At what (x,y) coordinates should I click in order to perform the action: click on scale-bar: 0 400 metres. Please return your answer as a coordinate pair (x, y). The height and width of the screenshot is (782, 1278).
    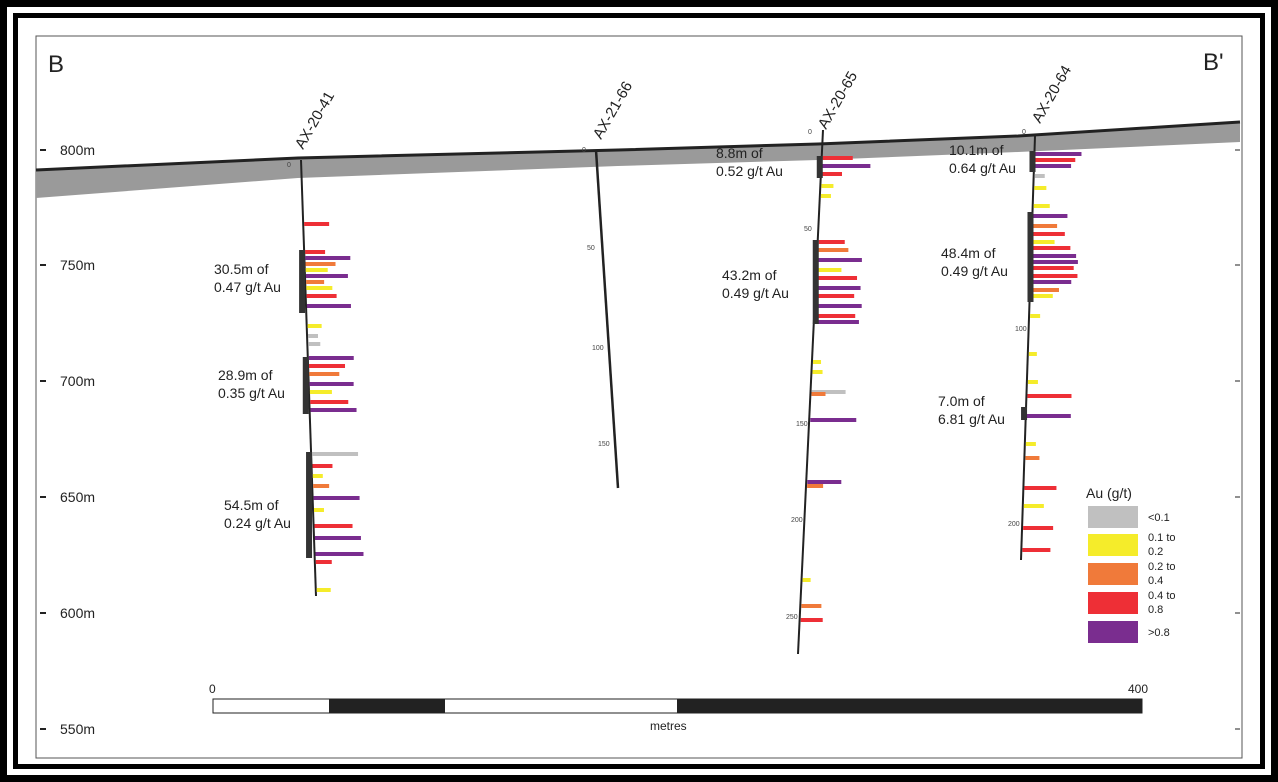
    Looking at the image, I should click on (678, 707).